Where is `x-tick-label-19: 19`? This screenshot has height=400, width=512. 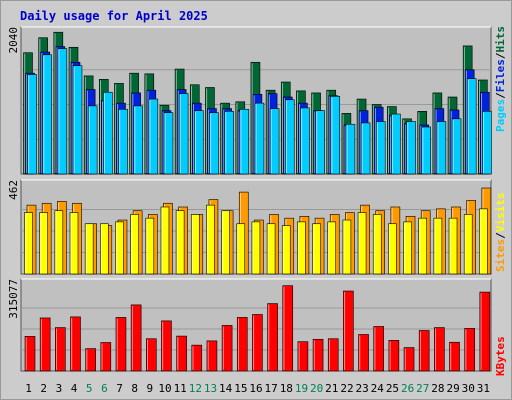 x-tick-label-19: 19 is located at coordinates (301, 388).